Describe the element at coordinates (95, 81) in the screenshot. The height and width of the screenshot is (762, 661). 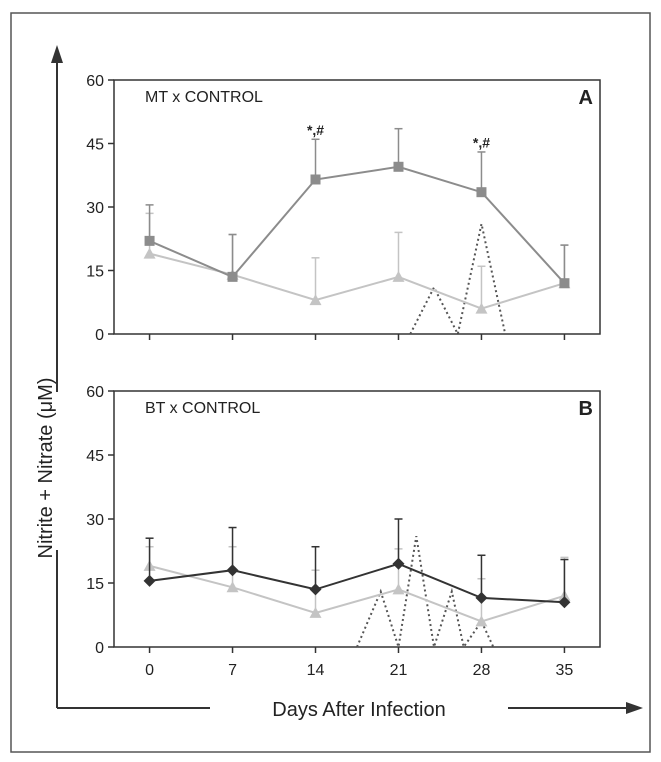
I see `panel-a-y-tick-label: 60` at that location.